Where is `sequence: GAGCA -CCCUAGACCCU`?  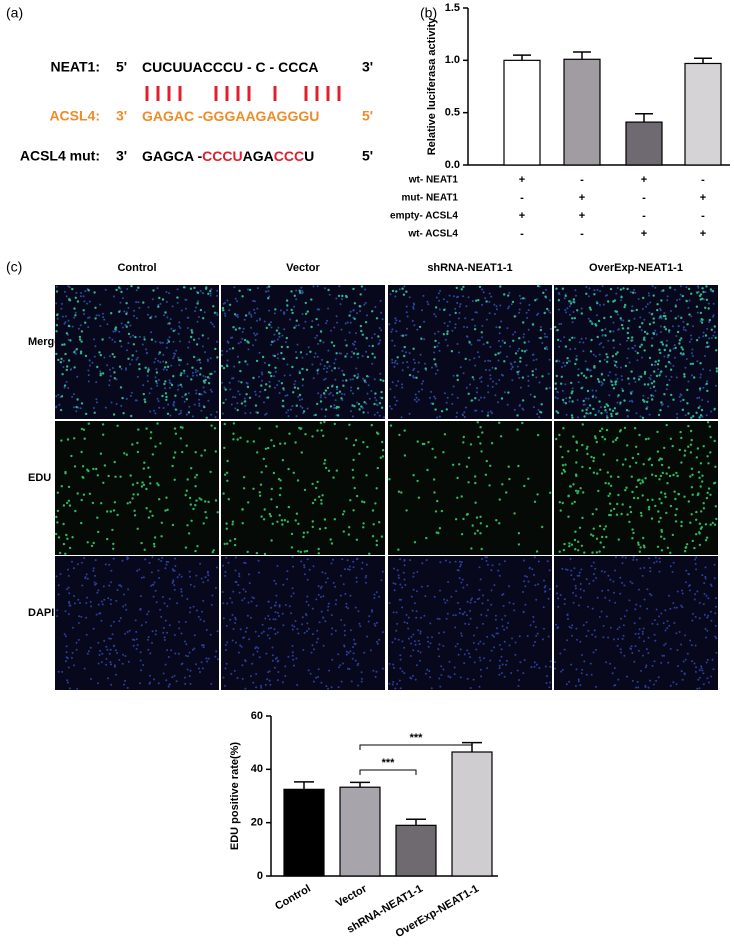 sequence: GAGCA -CCCUAGACCCU is located at coordinates (228, 156).